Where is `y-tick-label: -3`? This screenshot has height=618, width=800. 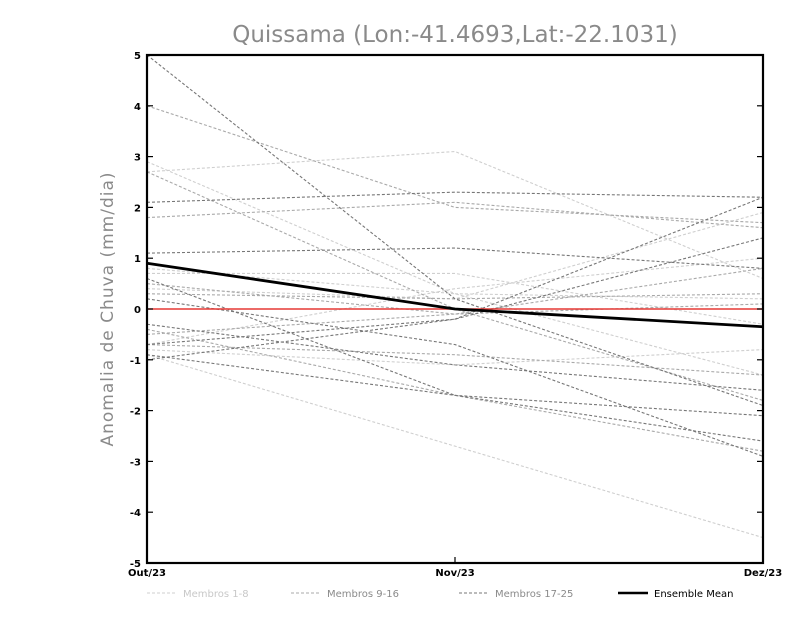 y-tick-label: -3 is located at coordinates (135, 462).